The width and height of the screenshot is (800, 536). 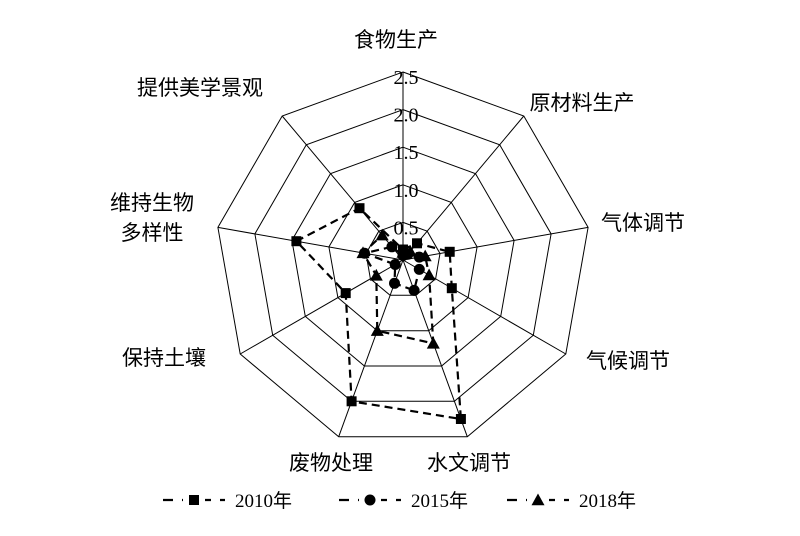 What do you see at coordinates (607, 501) in the screenshot?
I see `legend-label: 2018年` at bounding box center [607, 501].